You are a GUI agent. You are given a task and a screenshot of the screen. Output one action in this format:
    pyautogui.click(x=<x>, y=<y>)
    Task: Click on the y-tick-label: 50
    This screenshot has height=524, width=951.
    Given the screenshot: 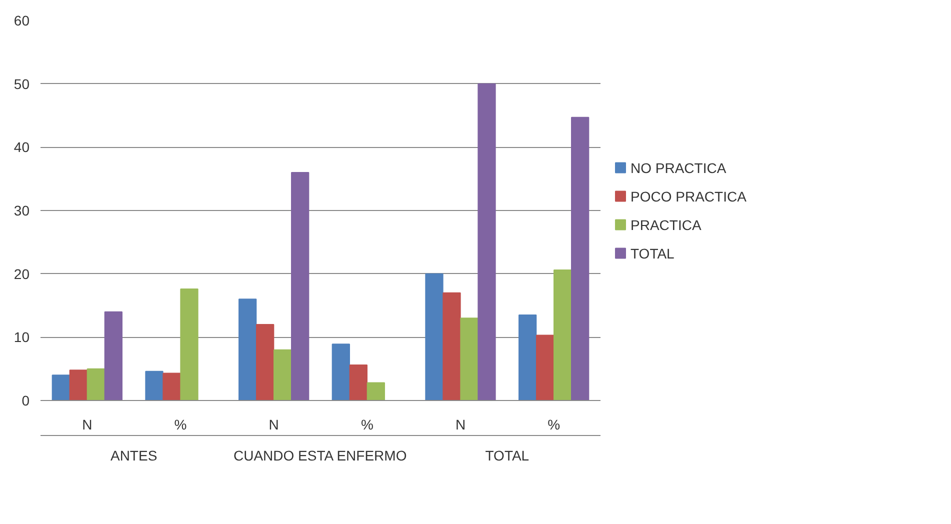 What is the action you would take?
    pyautogui.click(x=22, y=84)
    